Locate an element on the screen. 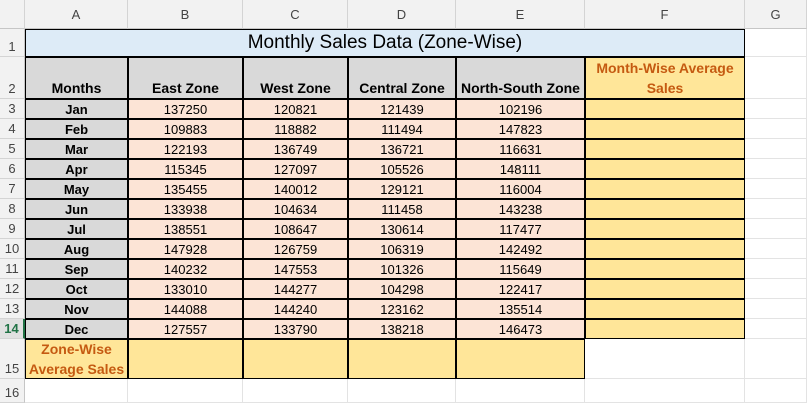 This screenshot has width=807, height=403. sales-value-cell: 136721 is located at coordinates (402, 149).